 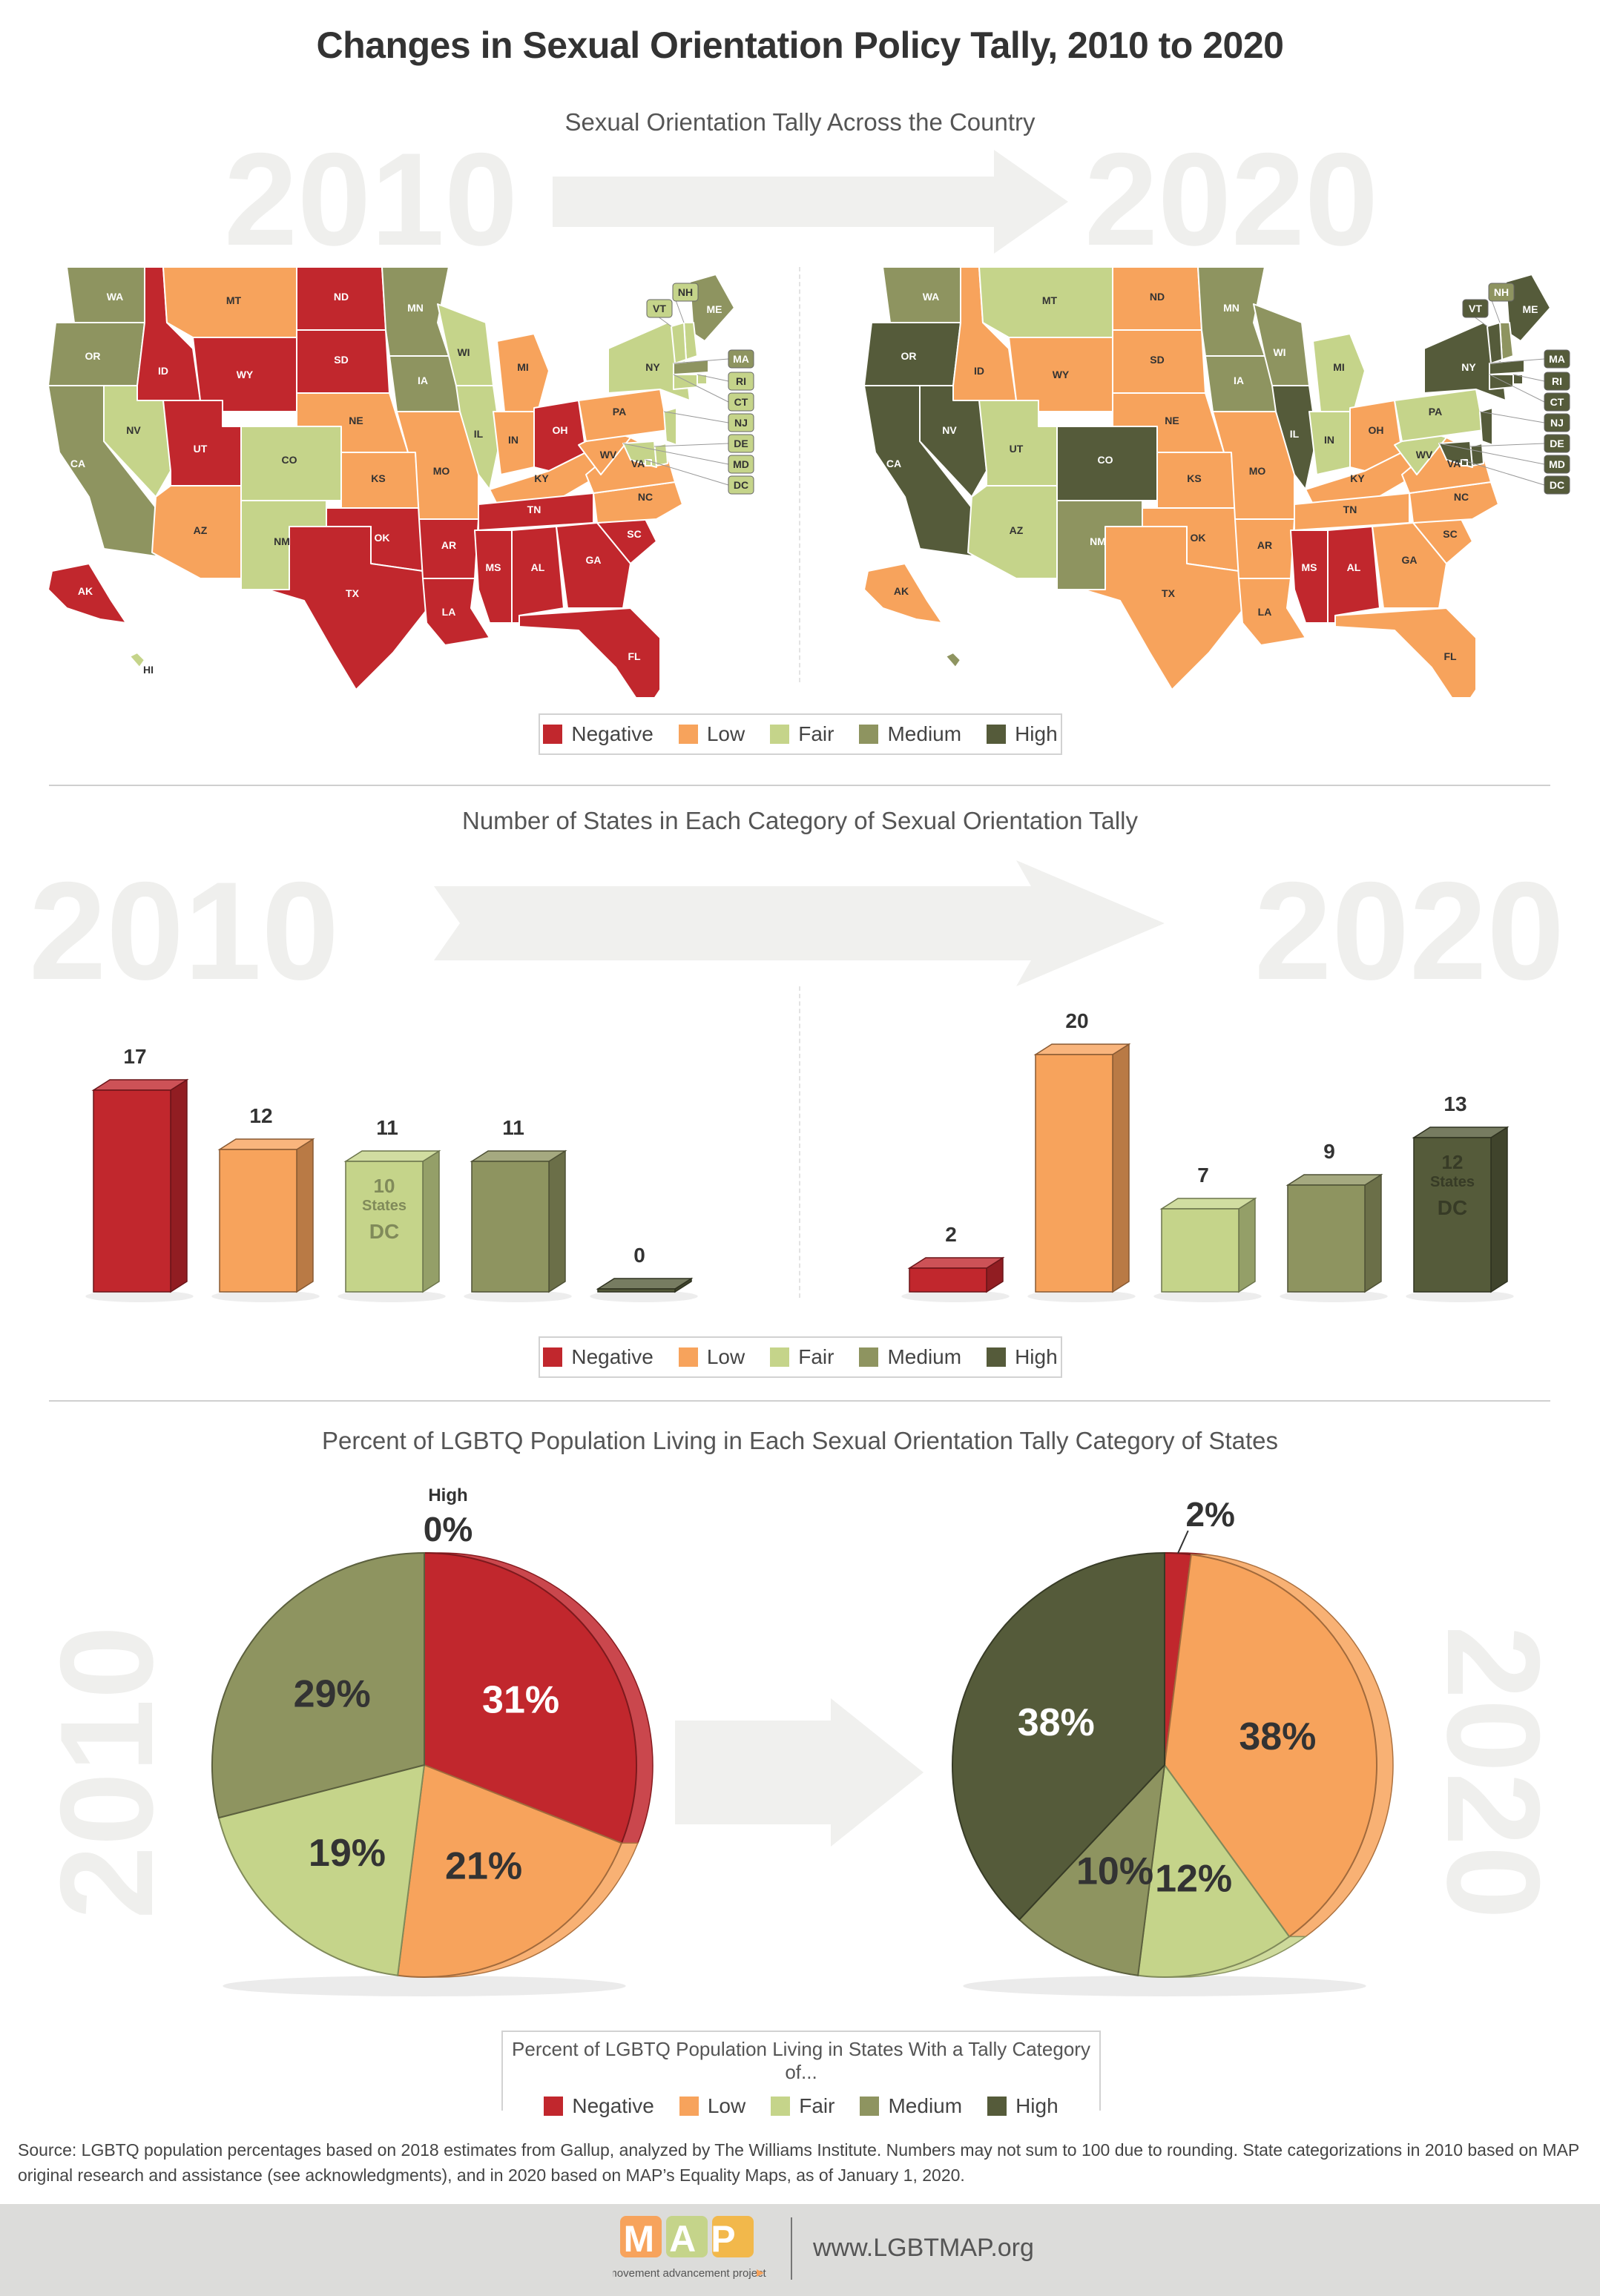 I want to click on bar-value-label: 9, so click(x=1329, y=1151).